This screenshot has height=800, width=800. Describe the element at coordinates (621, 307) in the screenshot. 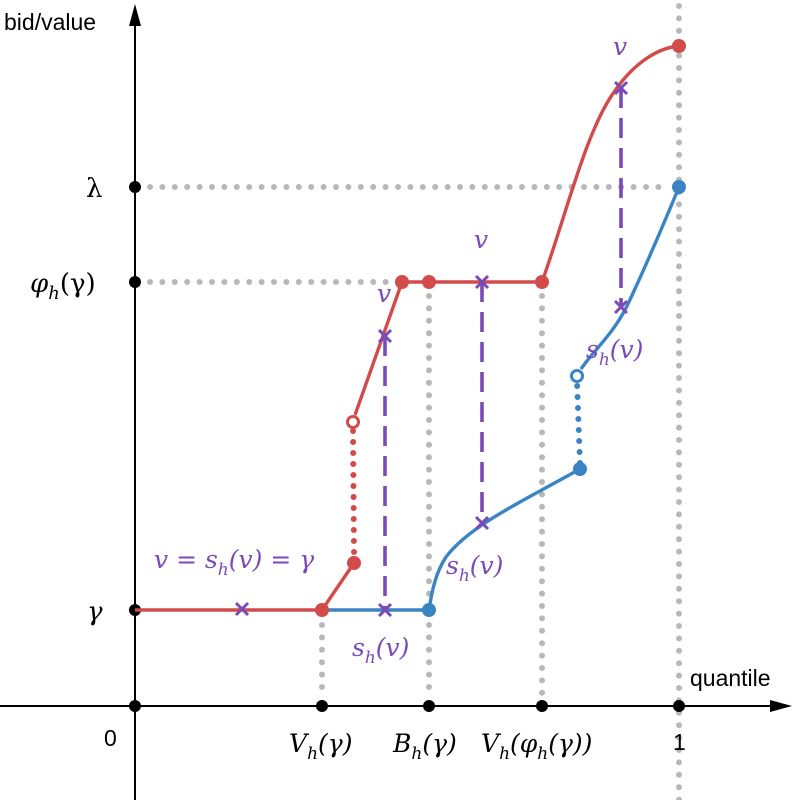

I see `xmark-s3` at that location.